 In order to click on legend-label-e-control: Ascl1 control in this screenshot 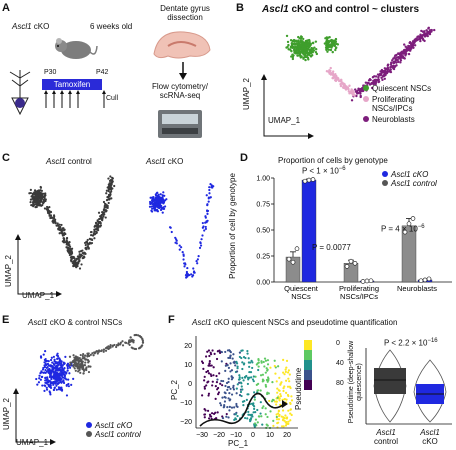, I will do `click(118, 434)`.